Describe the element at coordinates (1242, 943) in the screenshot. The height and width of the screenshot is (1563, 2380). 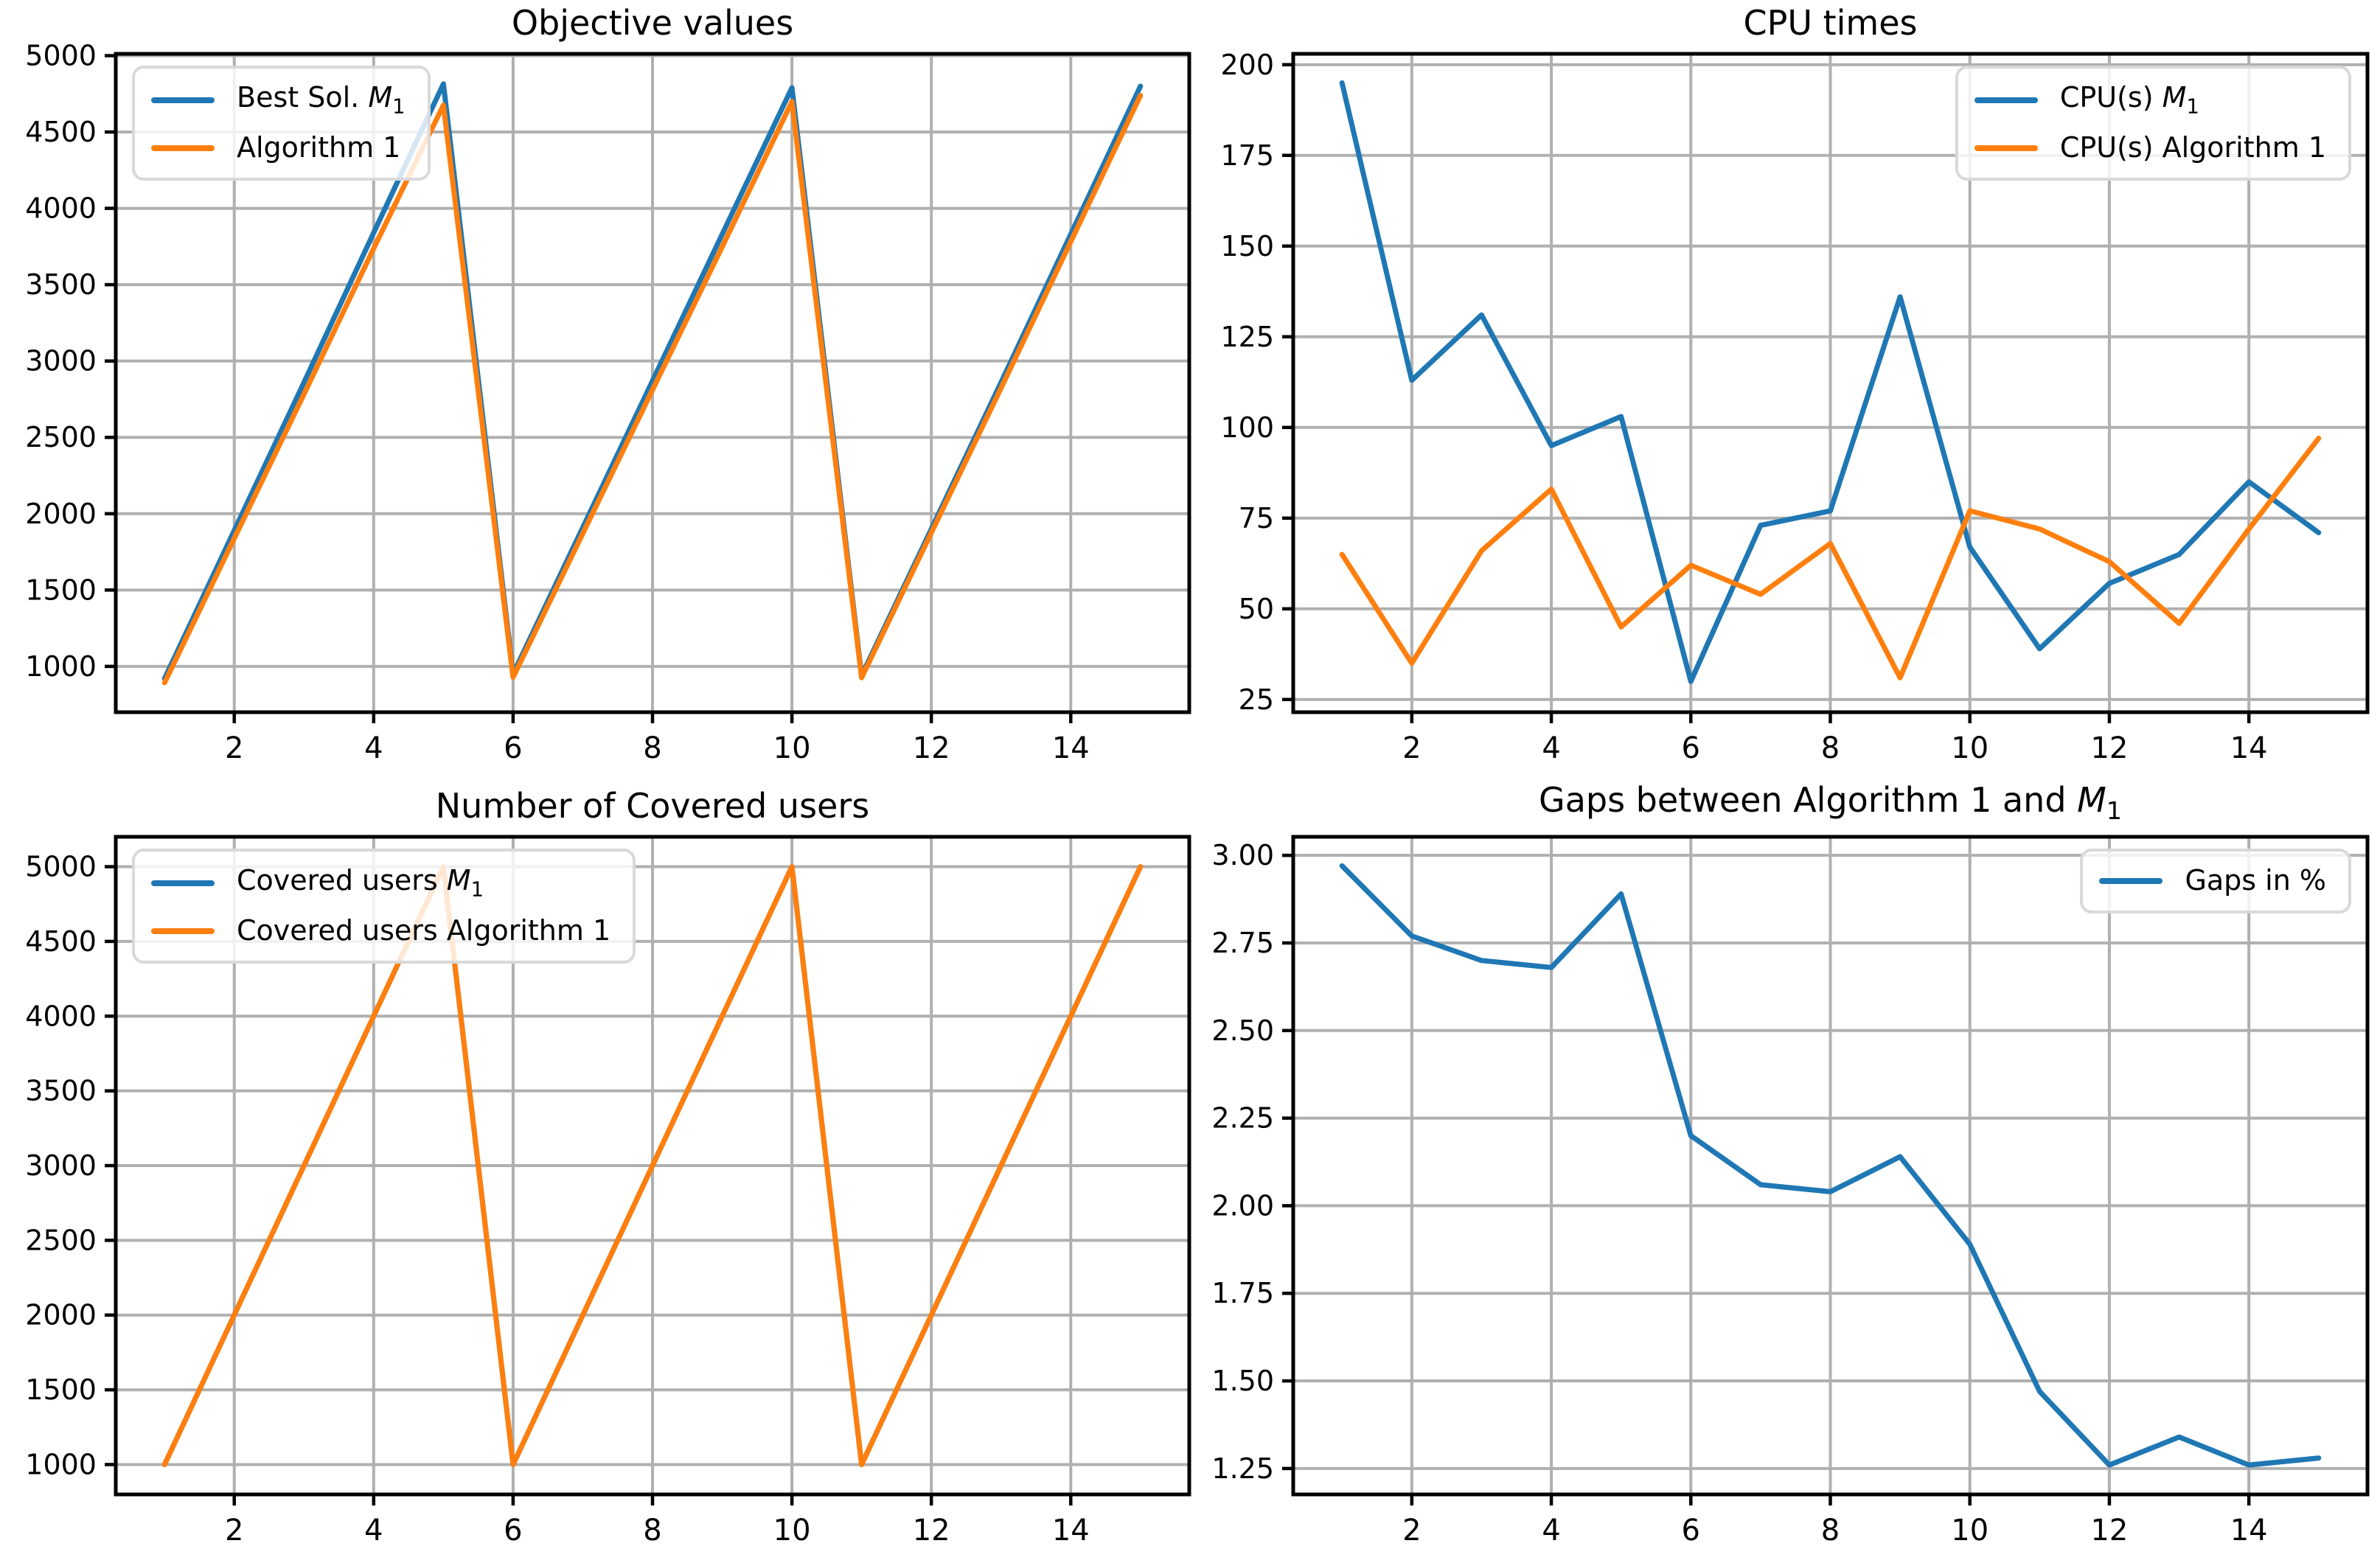
I see `y-tick-label: 2.75` at that location.